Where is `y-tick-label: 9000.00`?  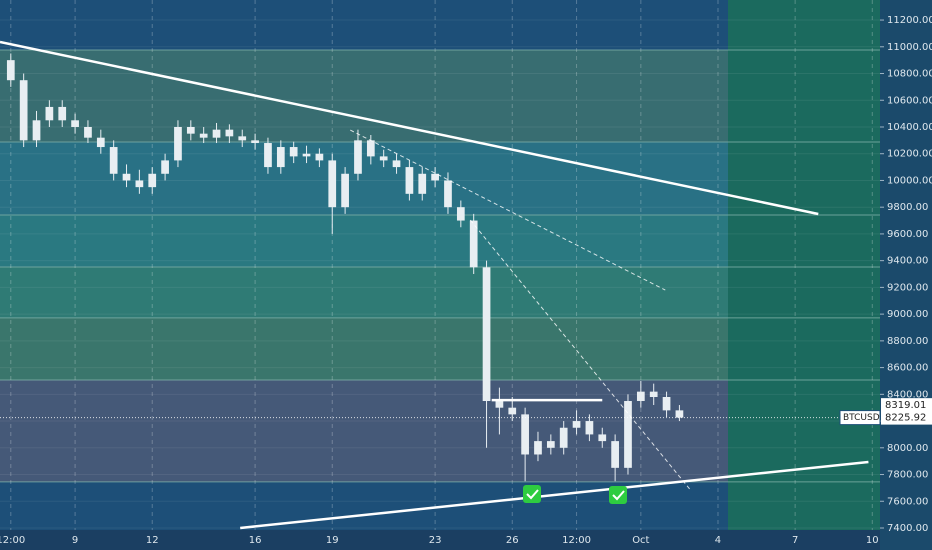
y-tick-label: 9000.00 is located at coordinates (907, 314).